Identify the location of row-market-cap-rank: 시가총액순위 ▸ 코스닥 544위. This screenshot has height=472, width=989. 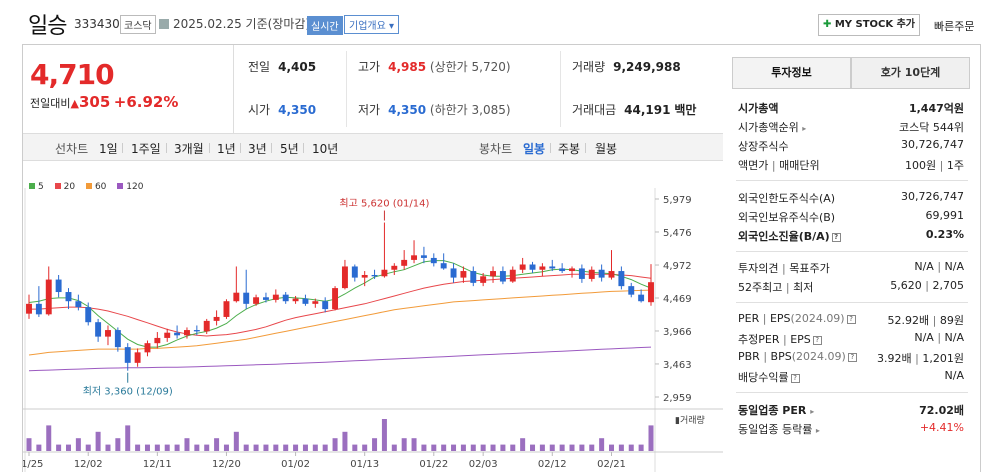
(851, 128).